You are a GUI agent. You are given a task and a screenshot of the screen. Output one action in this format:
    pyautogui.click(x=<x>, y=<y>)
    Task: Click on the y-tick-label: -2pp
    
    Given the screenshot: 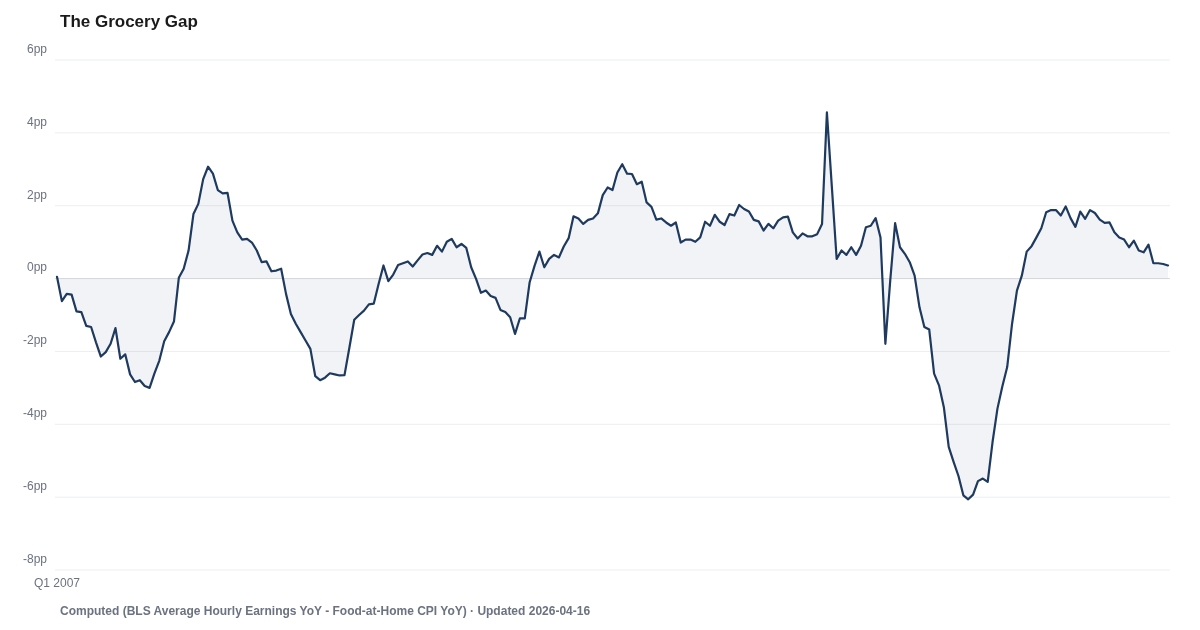 What is the action you would take?
    pyautogui.click(x=35, y=340)
    